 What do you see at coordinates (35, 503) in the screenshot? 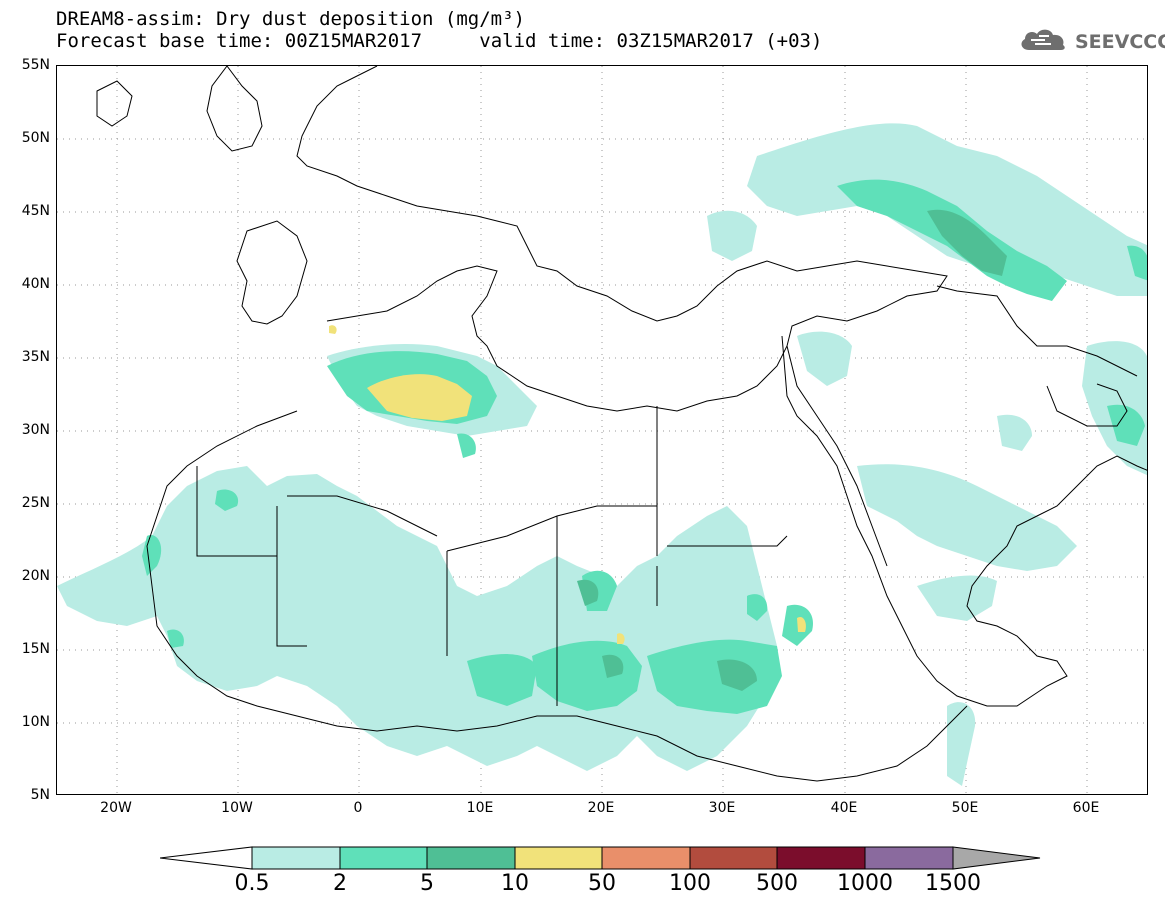
I see `lat-label: 25N` at bounding box center [35, 503].